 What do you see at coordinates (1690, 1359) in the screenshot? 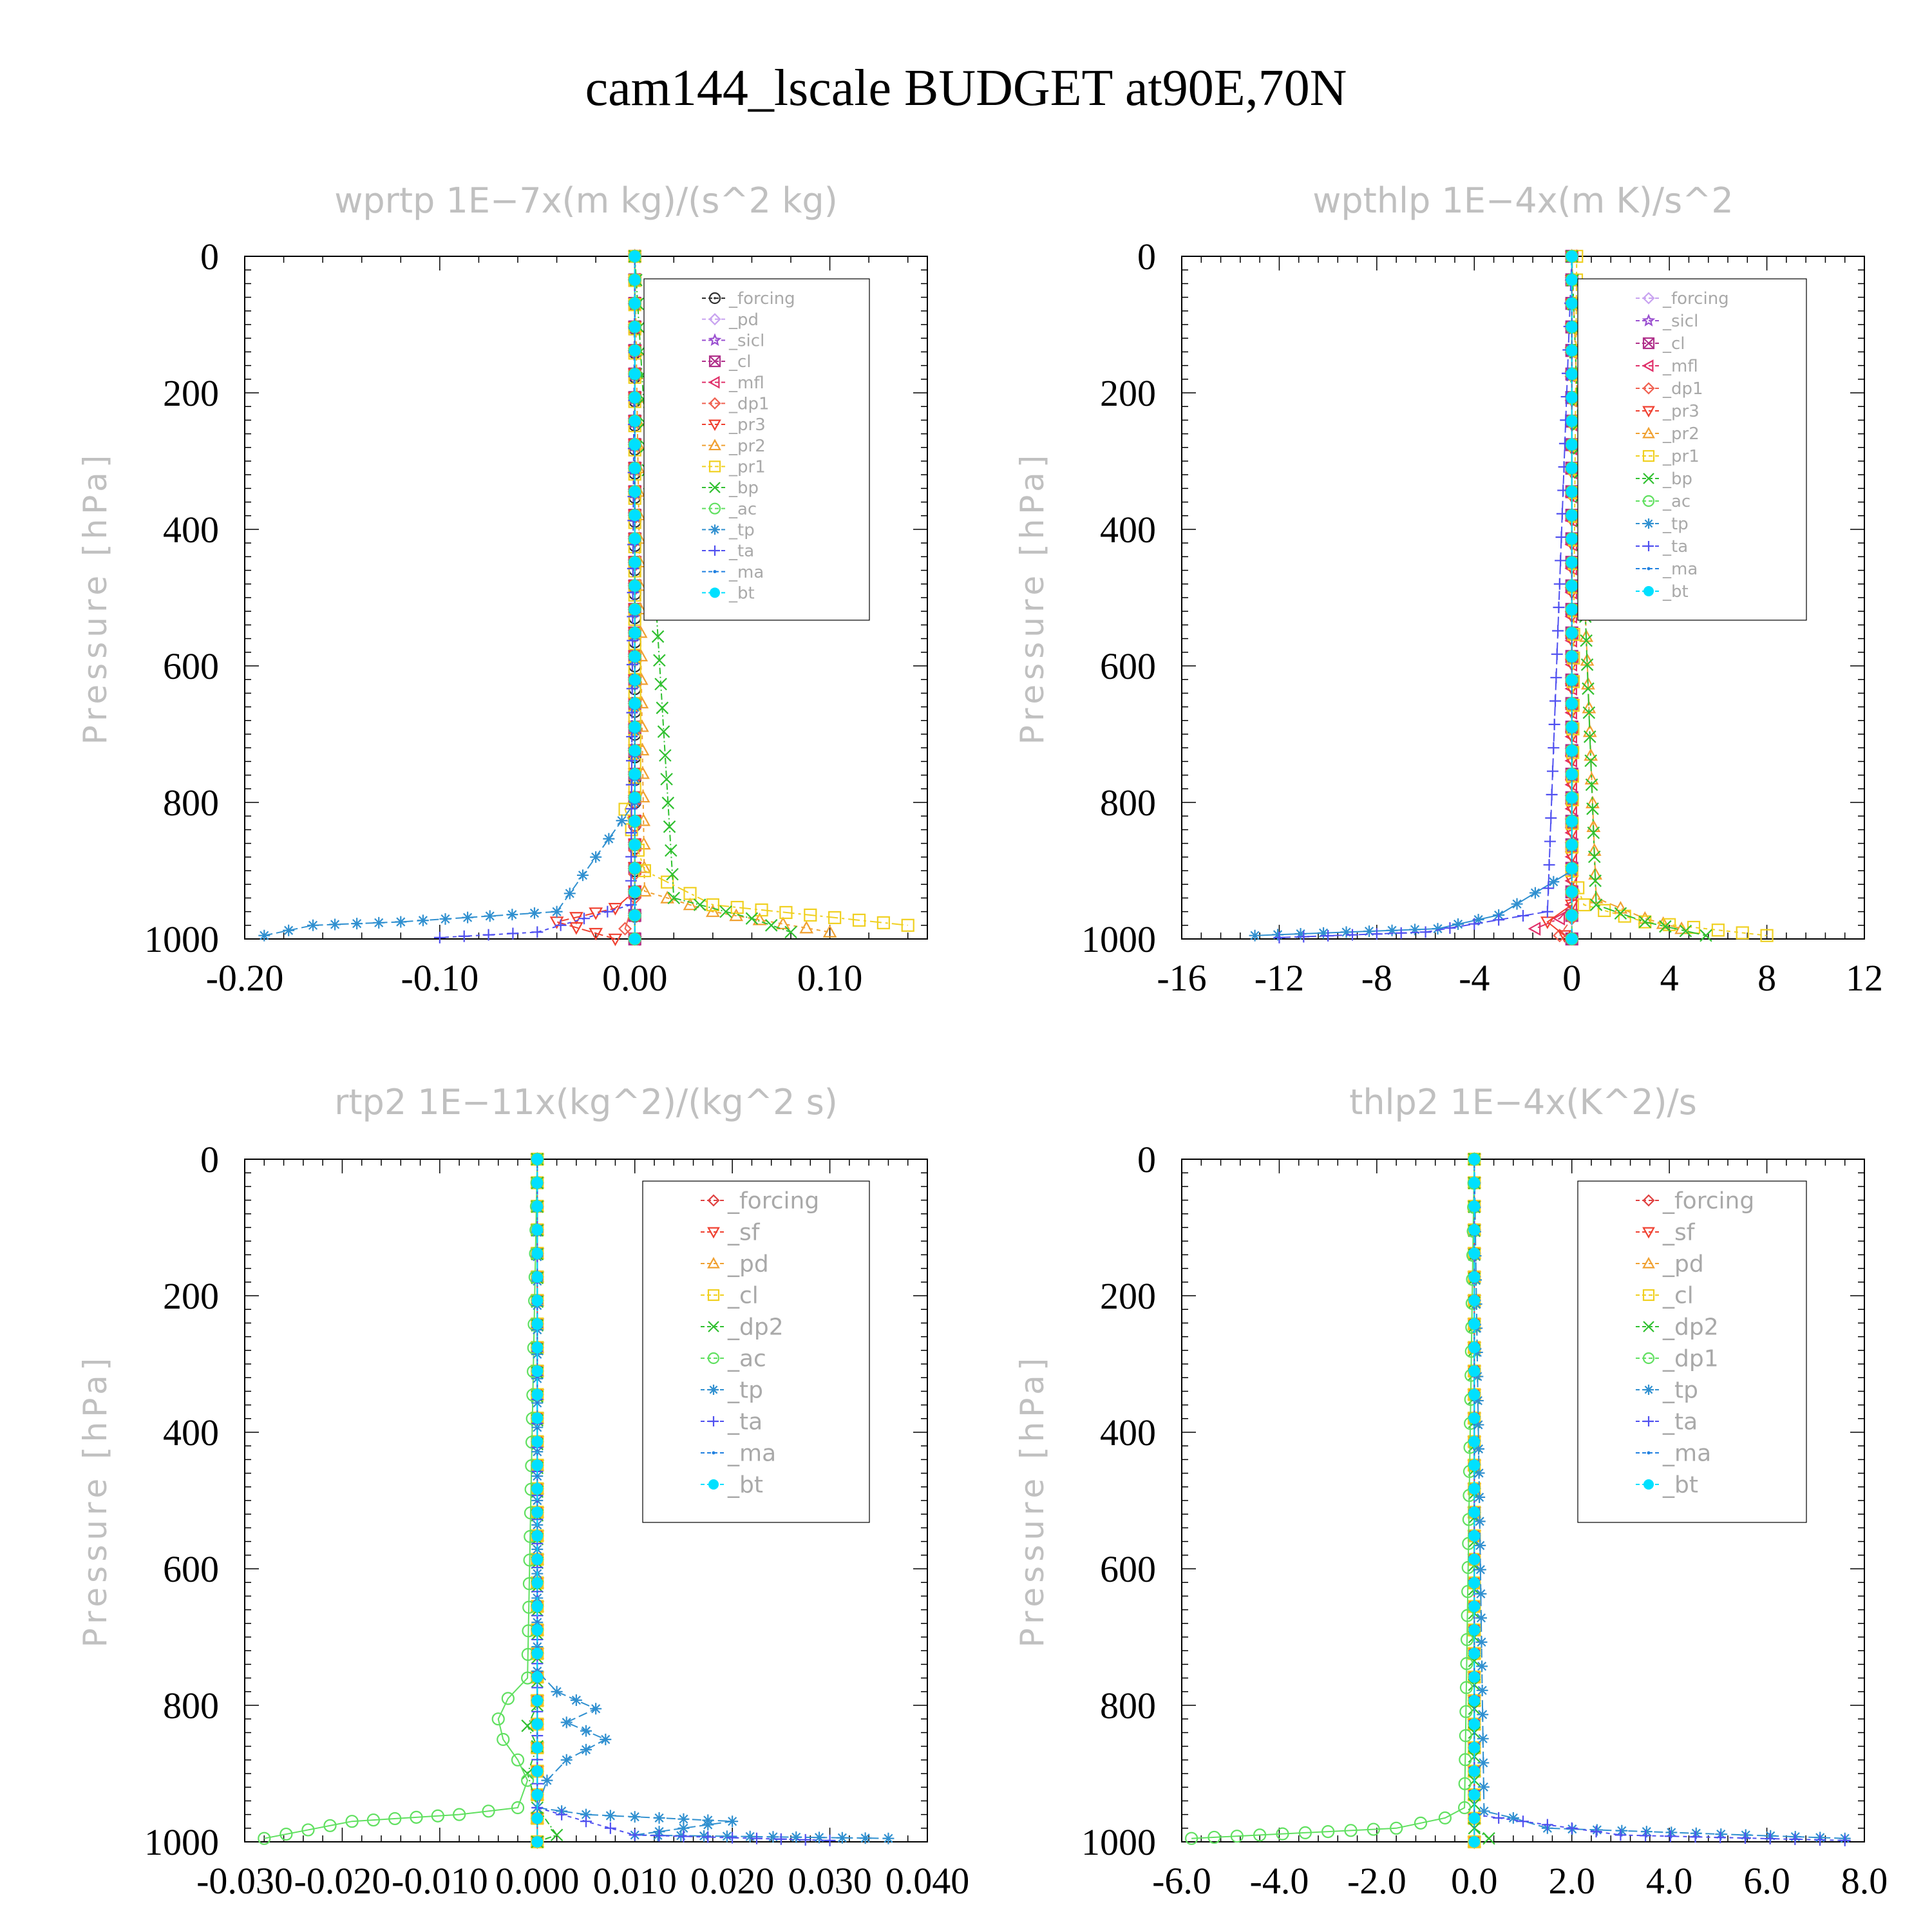
I see `legend-label: _dp1` at bounding box center [1690, 1359].